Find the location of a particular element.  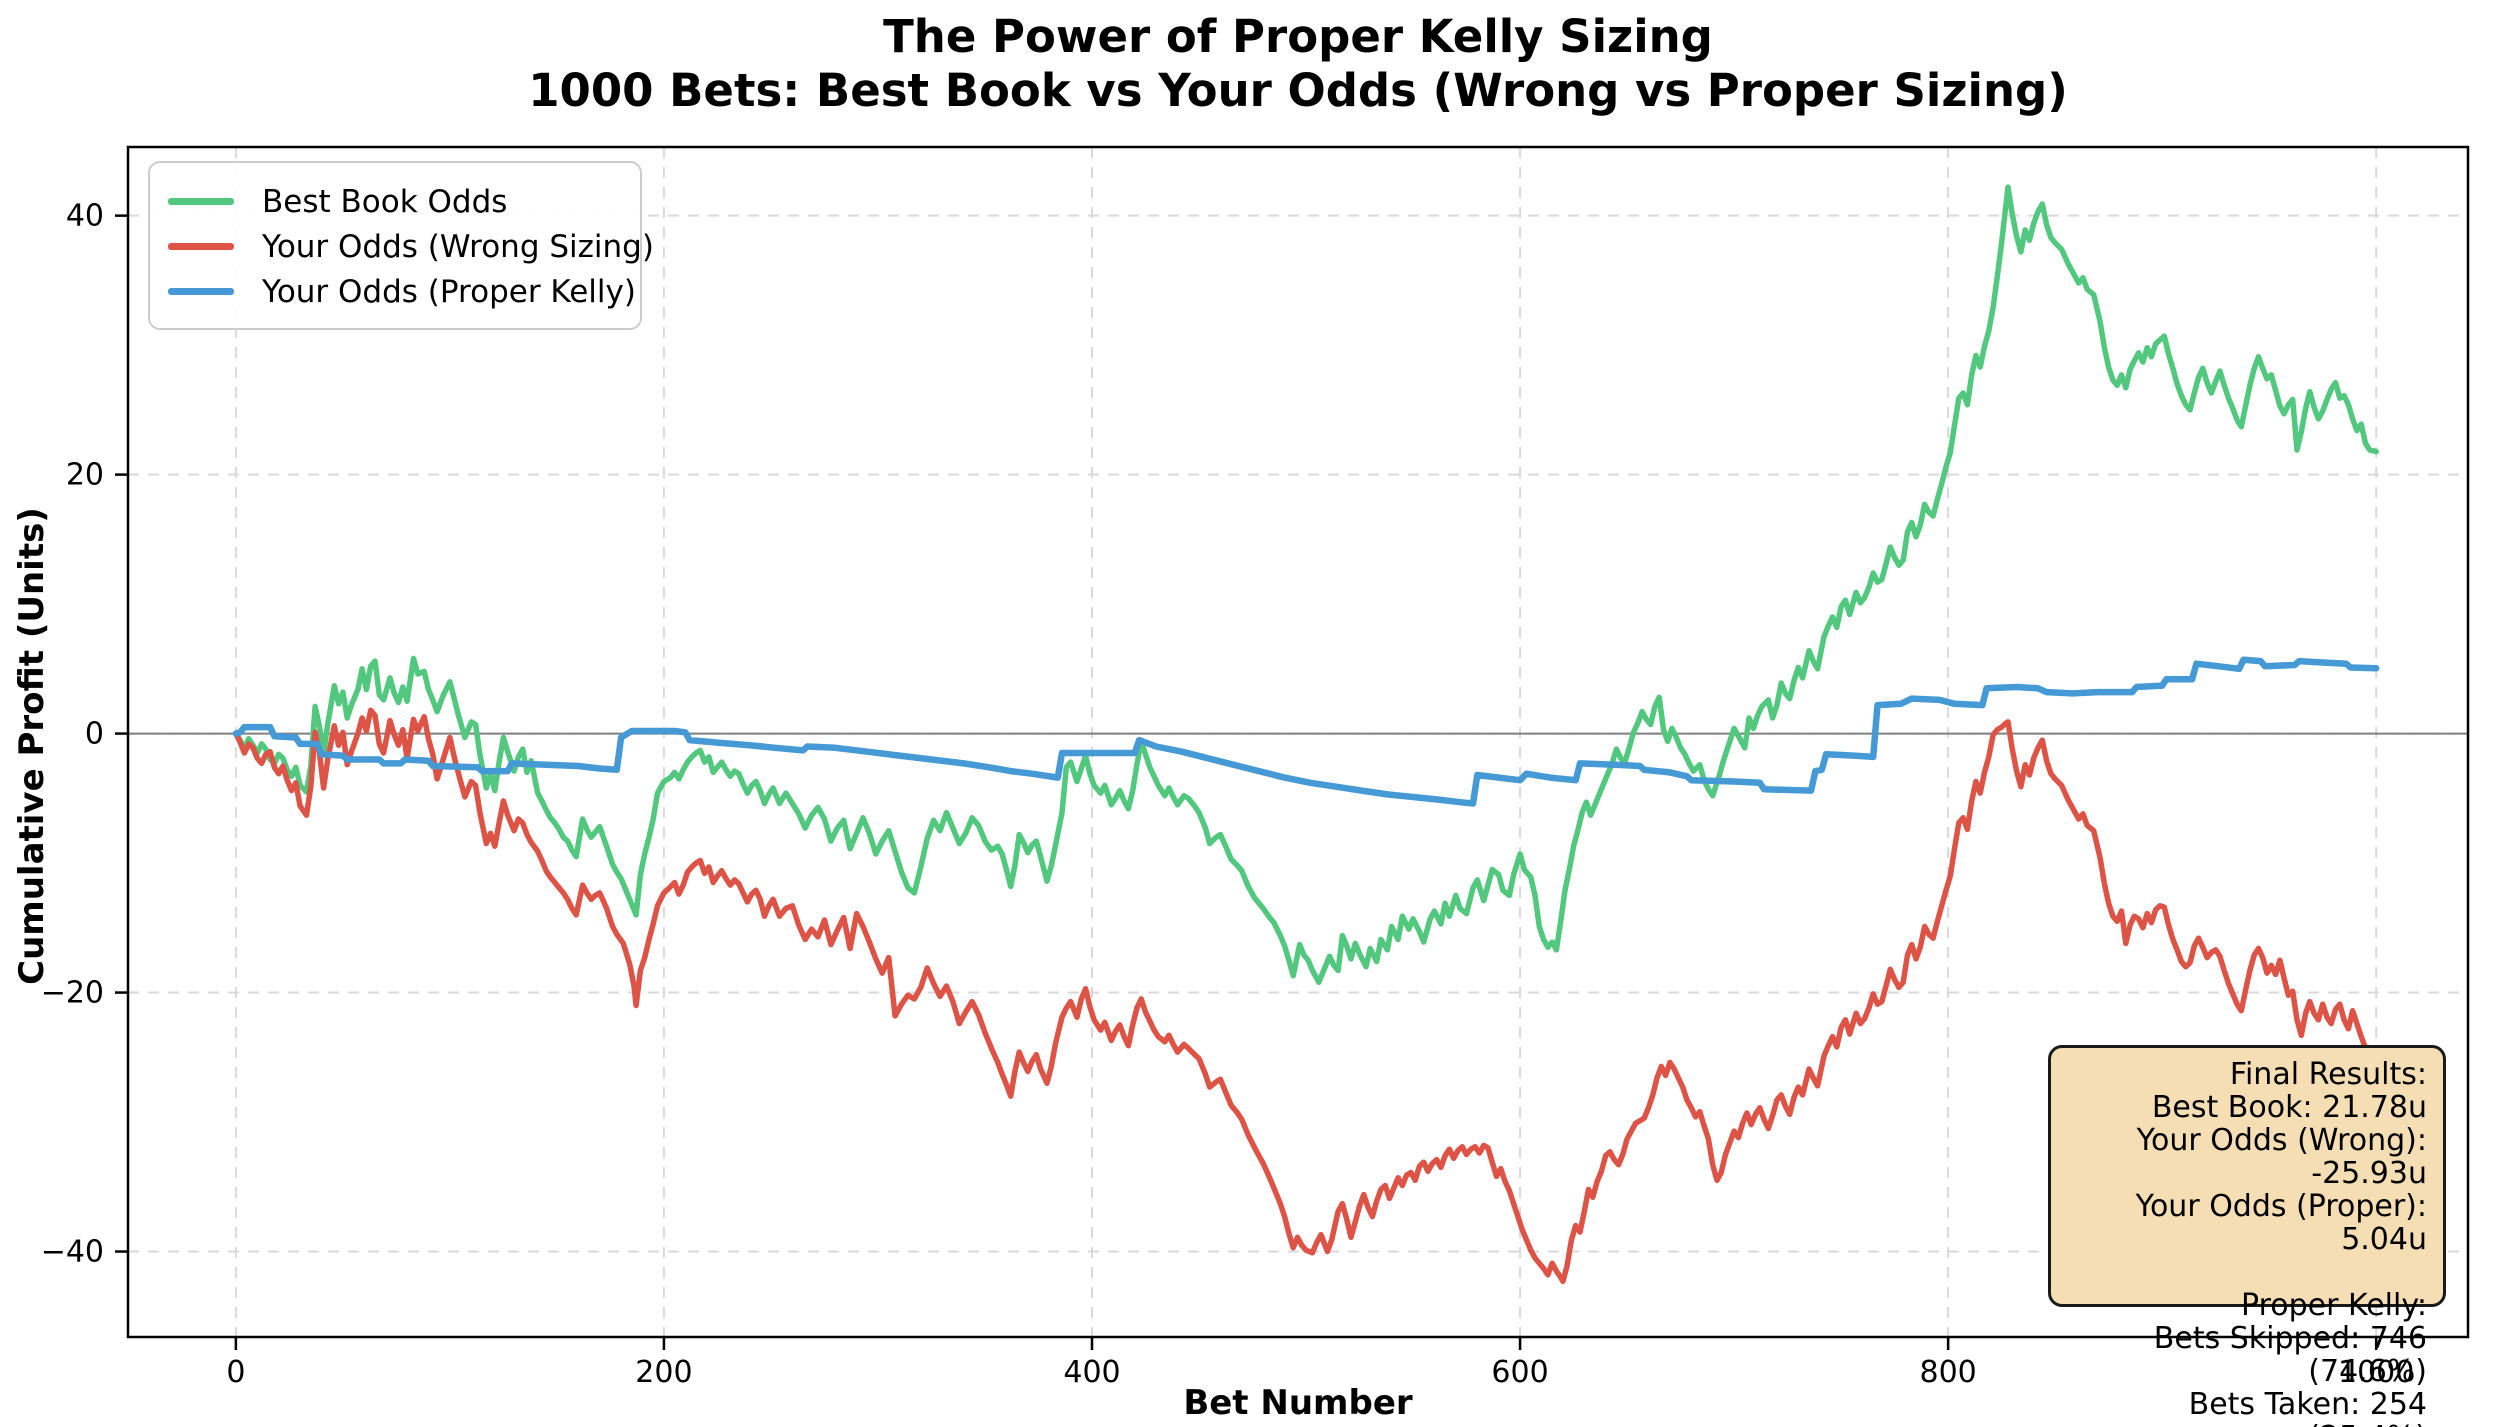

legend-label: Your Odds (Proper Kelly) is located at coordinates (449, 291).